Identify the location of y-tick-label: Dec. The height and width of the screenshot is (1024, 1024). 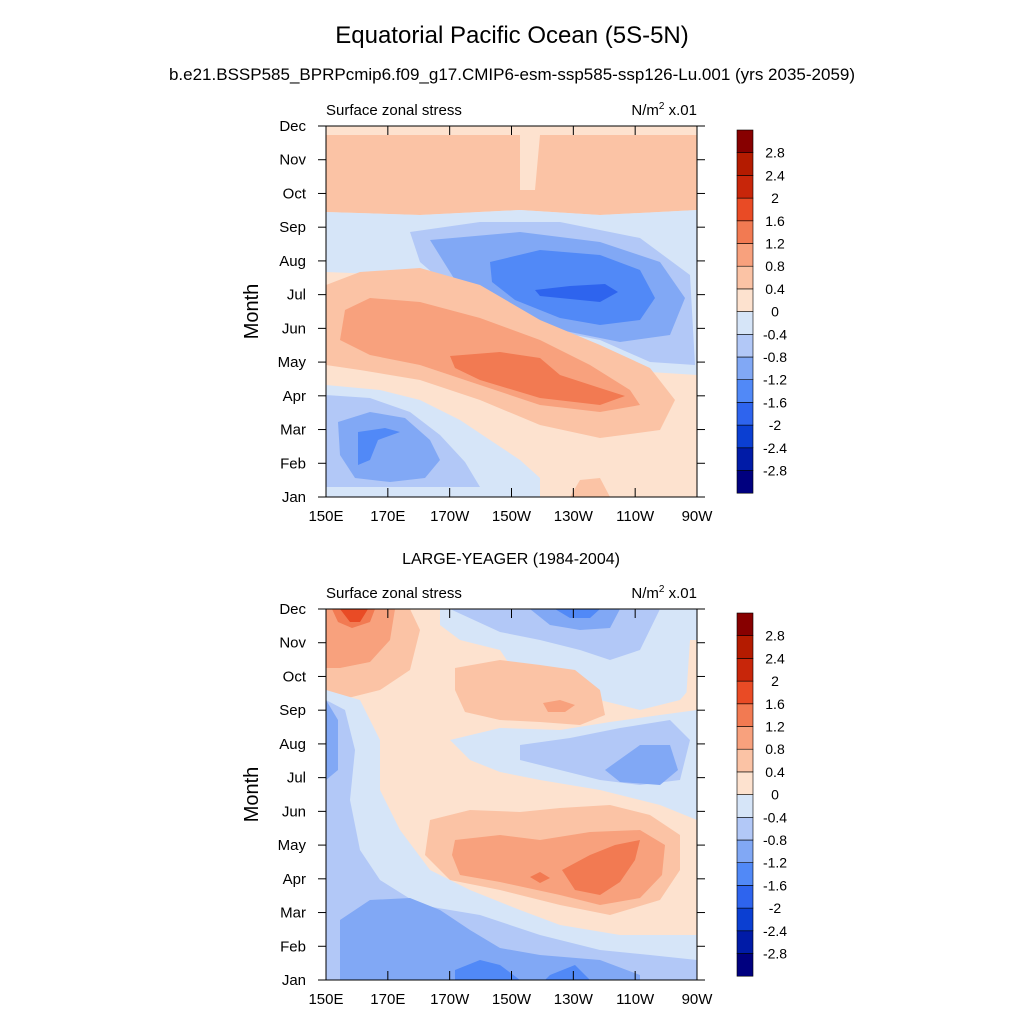
(292, 126).